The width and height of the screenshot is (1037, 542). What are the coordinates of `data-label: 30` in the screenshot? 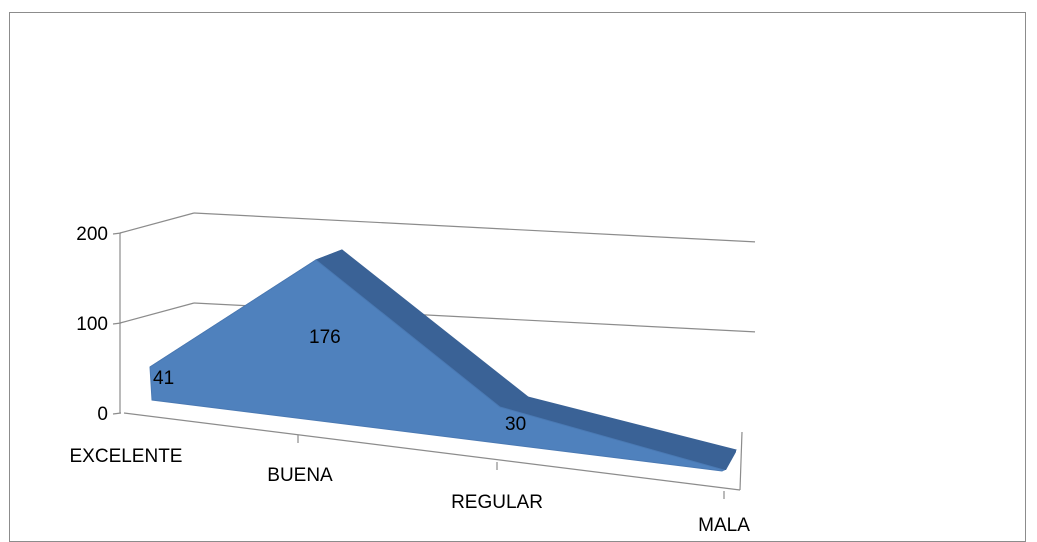 It's located at (515, 424).